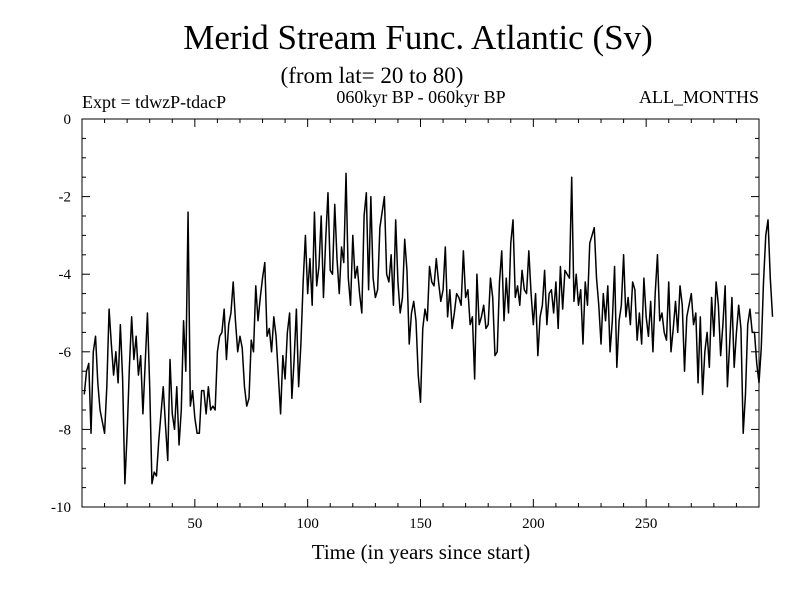 This screenshot has width=800, height=605. Describe the element at coordinates (420, 97) in the screenshot. I see `period-label: 060kyr BP - 060kyr BP` at that location.